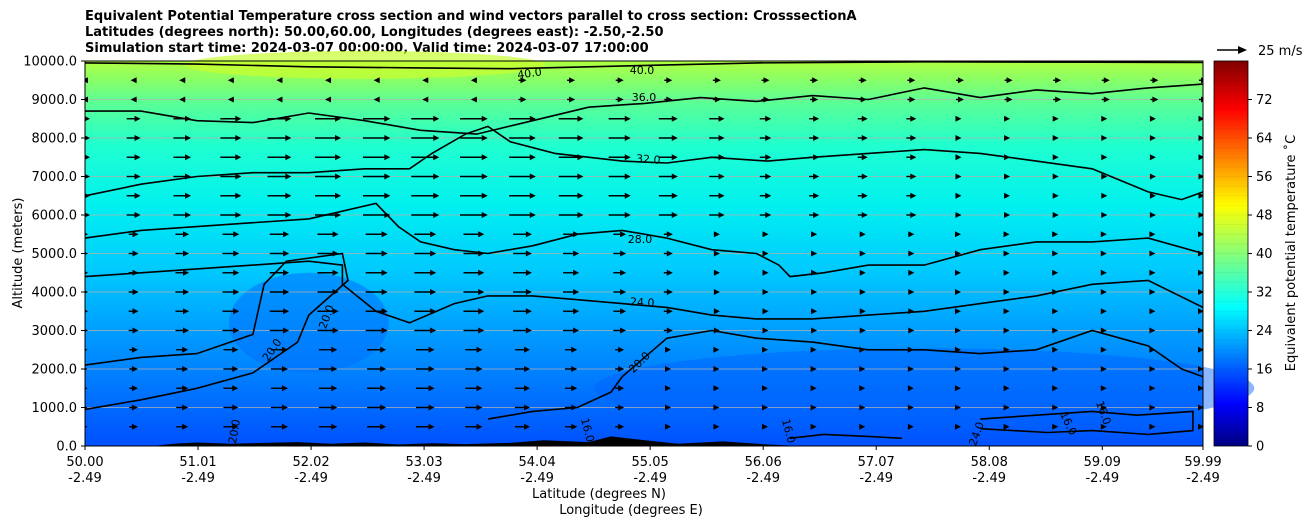  Describe the element at coordinates (989, 462) in the screenshot. I see `x-tick-lat: 58.08` at that location.